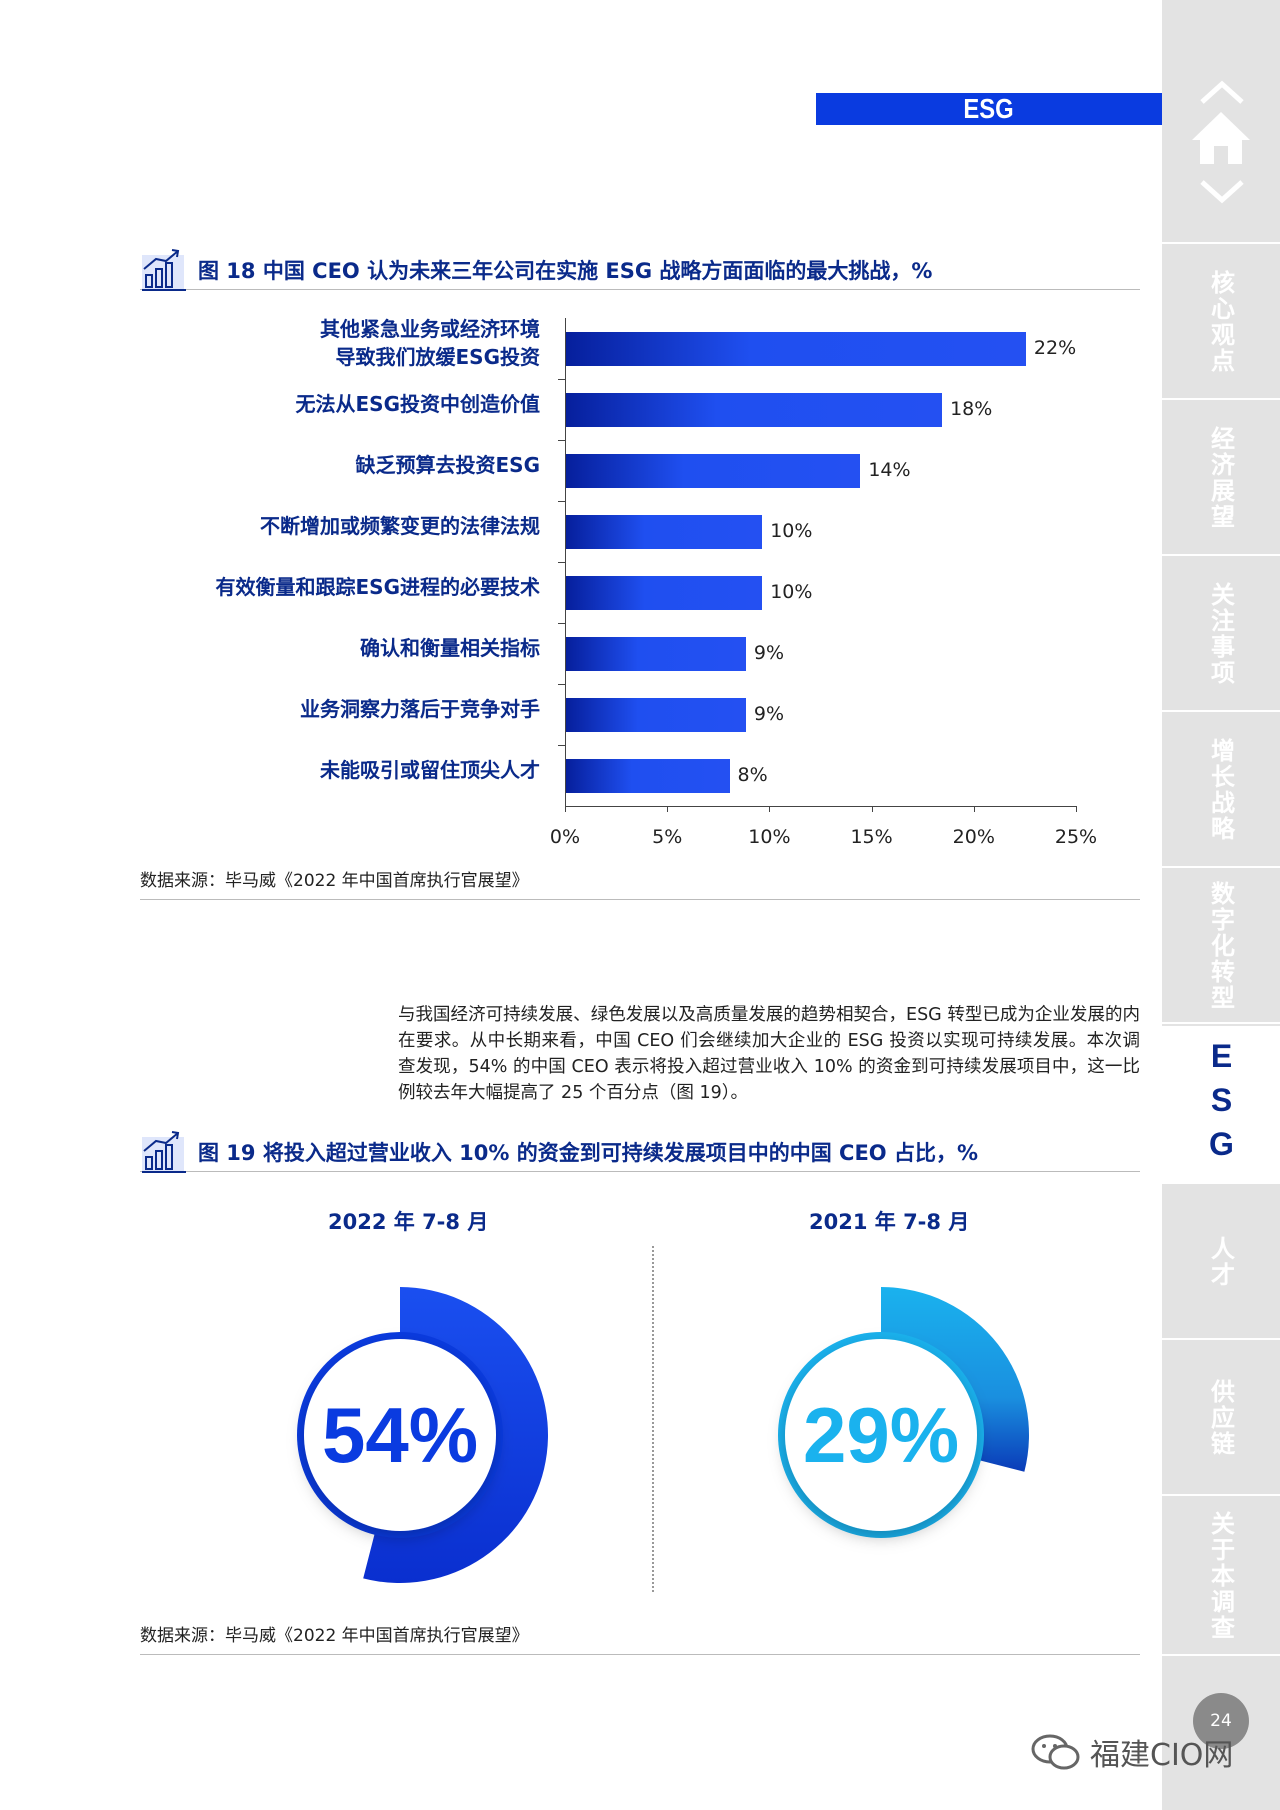 Image resolution: width=1280 pixels, height=1810 pixels. I want to click on bar-category-label: 有效衡量和跟踪ESG进程的必要技术, so click(340, 587).